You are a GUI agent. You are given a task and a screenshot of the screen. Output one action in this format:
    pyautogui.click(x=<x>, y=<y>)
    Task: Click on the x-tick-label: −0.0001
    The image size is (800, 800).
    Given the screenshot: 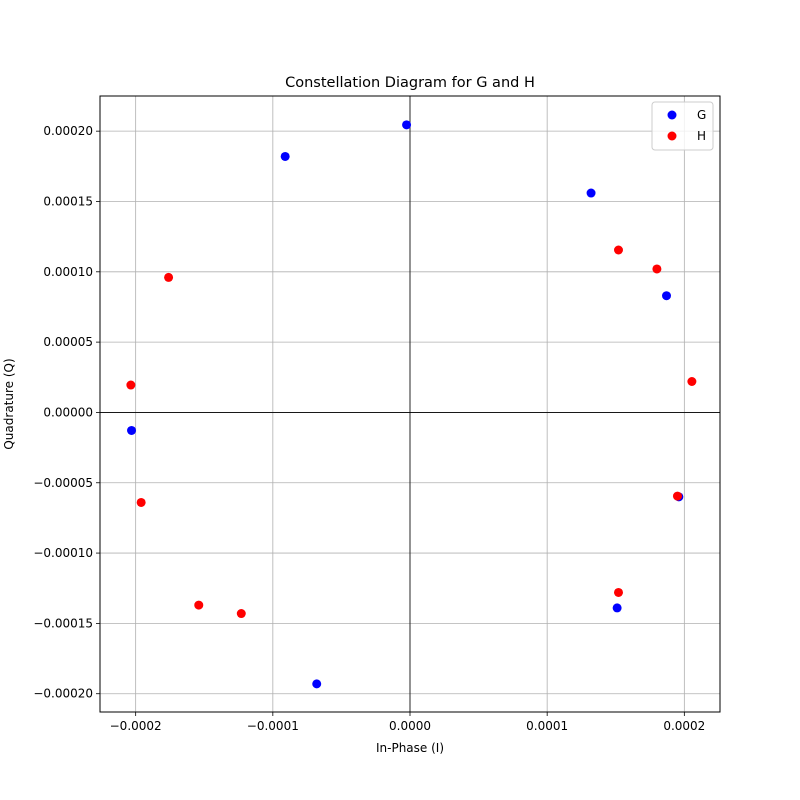 What is the action you would take?
    pyautogui.click(x=273, y=726)
    